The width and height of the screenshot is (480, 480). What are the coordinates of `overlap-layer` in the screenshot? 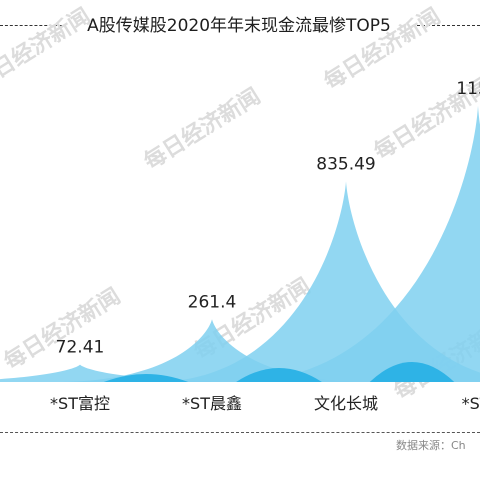 It's located at (279, 372).